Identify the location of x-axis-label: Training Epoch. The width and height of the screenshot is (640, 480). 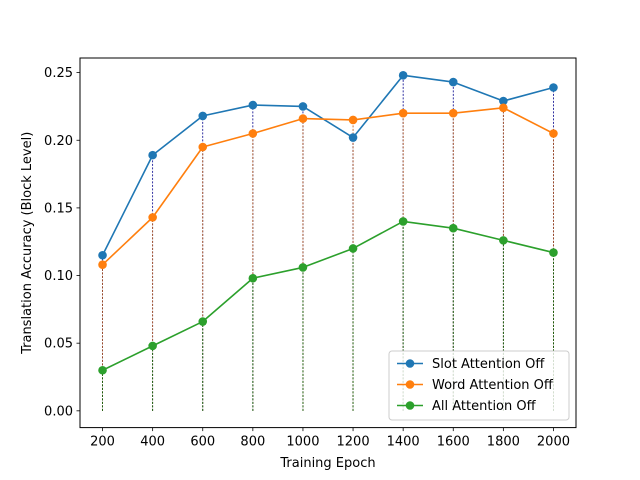
(327, 463).